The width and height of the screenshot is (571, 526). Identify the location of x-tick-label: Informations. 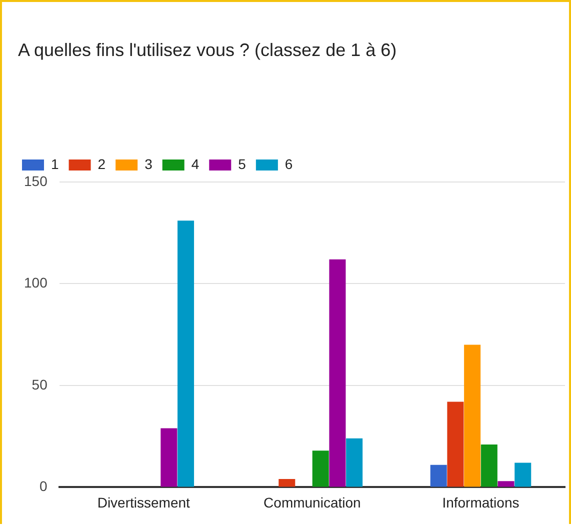
(481, 502).